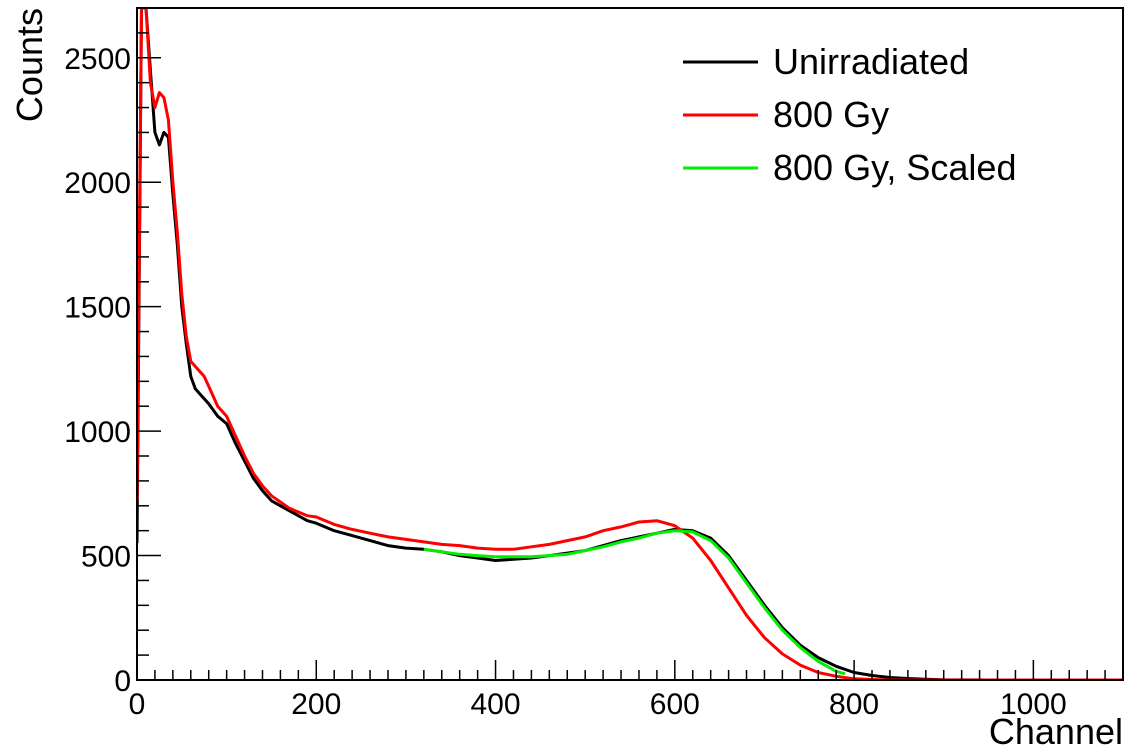  Describe the element at coordinates (97, 183) in the screenshot. I see `y-tick-label: 2000` at that location.